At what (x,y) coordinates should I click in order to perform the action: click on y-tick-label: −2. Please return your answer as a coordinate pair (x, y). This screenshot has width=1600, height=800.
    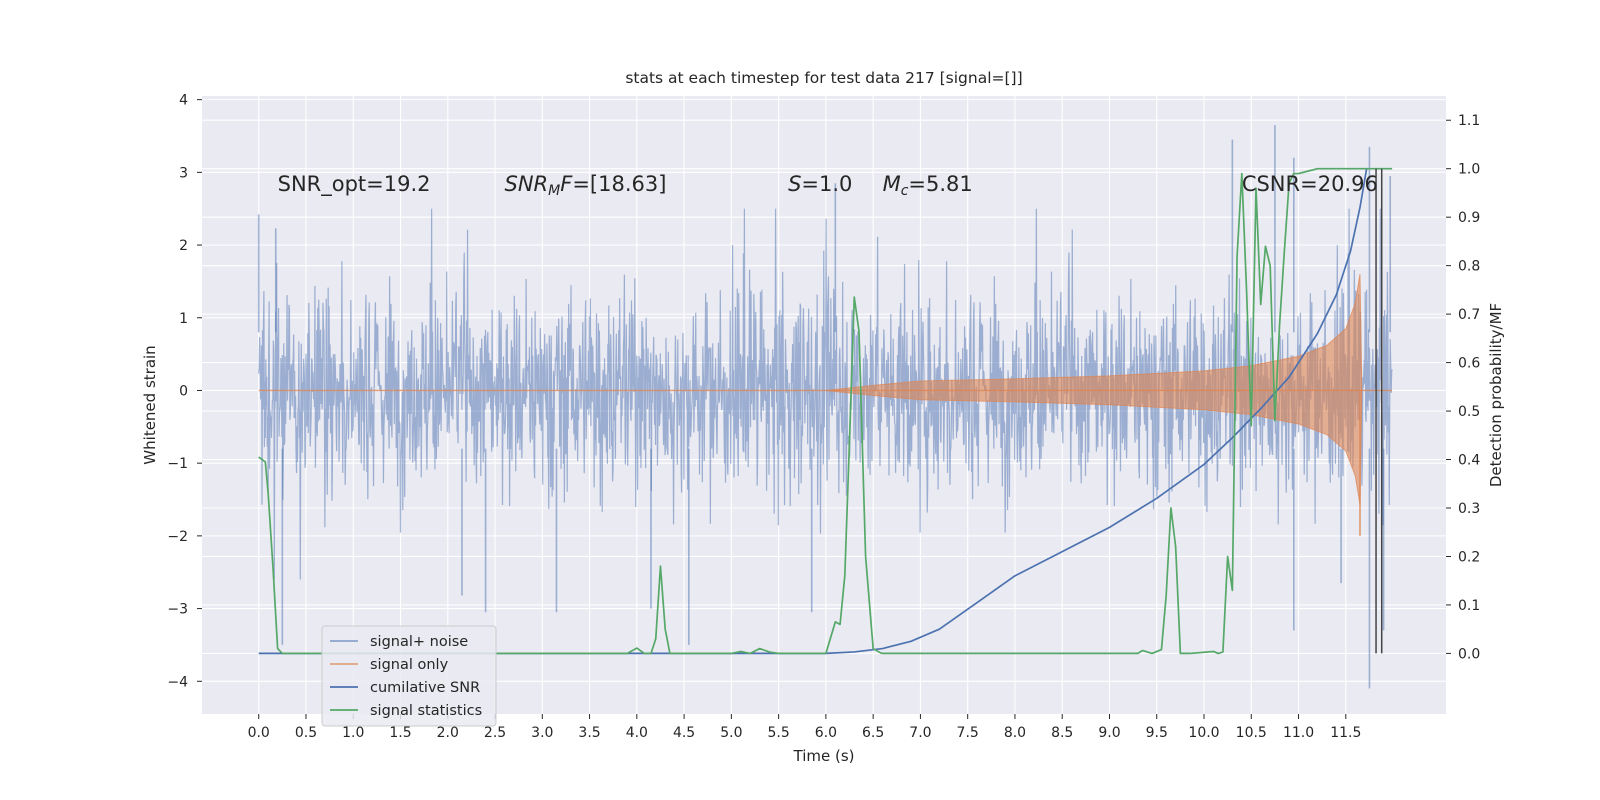
    Looking at the image, I should click on (177, 537).